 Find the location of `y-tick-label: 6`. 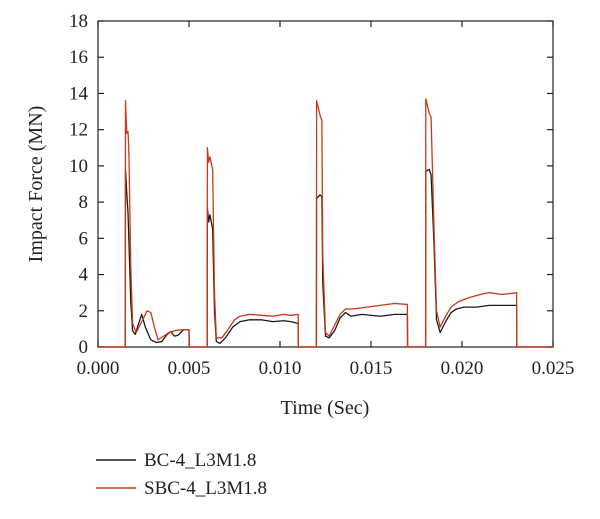

y-tick-label: 6 is located at coordinates (84, 238).